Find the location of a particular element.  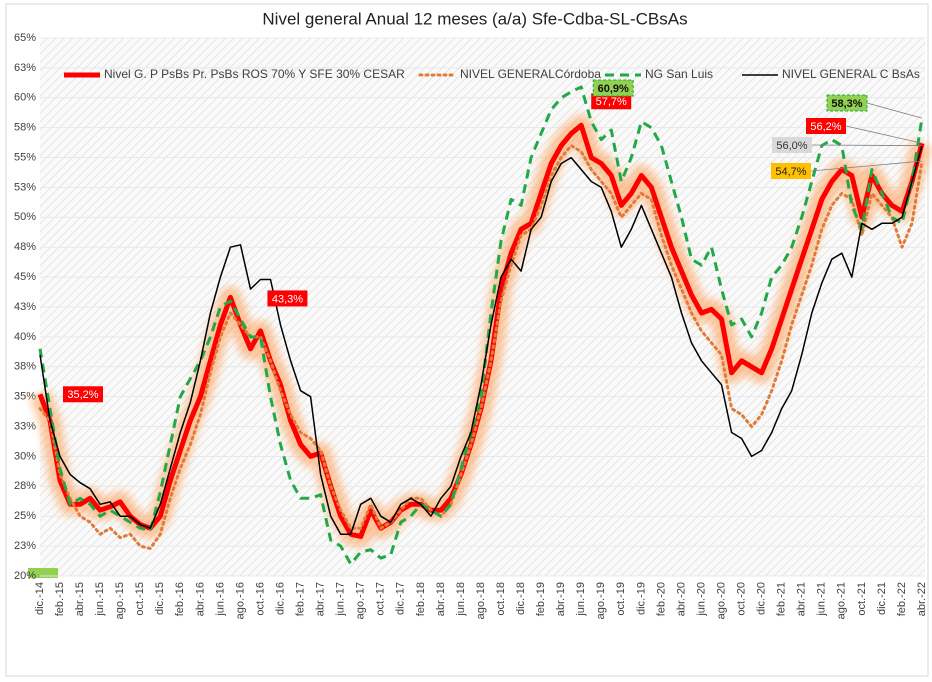

y-tick-label: 63% is located at coordinates (25, 68).